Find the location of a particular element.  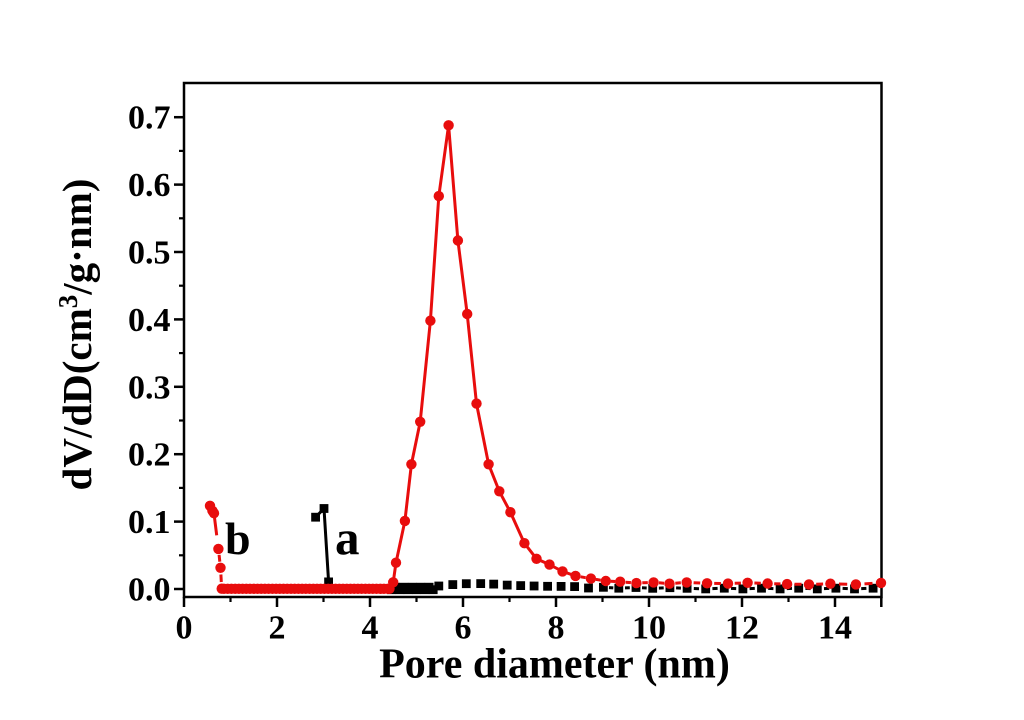

svg-text: 0.6 is located at coordinates (149, 185).